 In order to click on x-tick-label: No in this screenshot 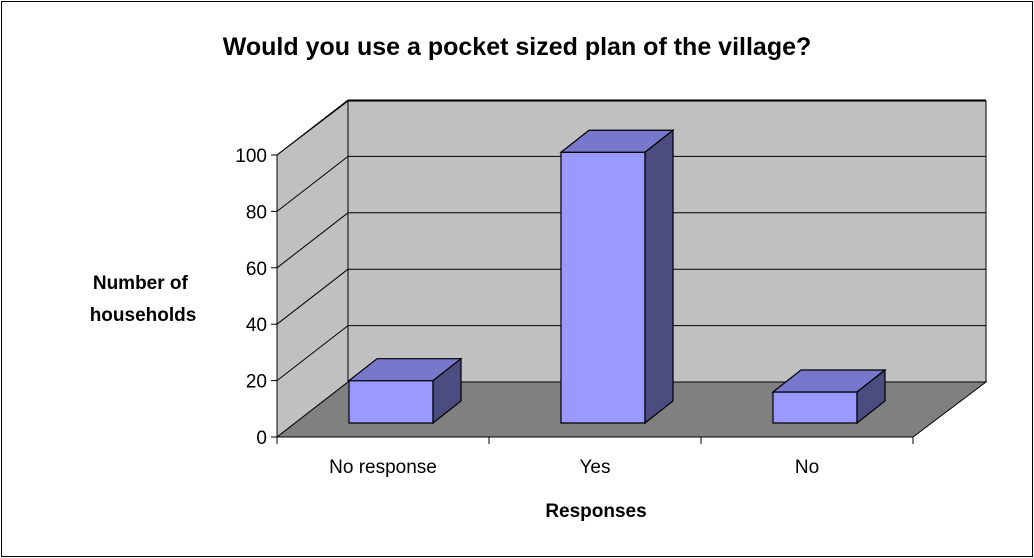, I will do `click(807, 467)`.